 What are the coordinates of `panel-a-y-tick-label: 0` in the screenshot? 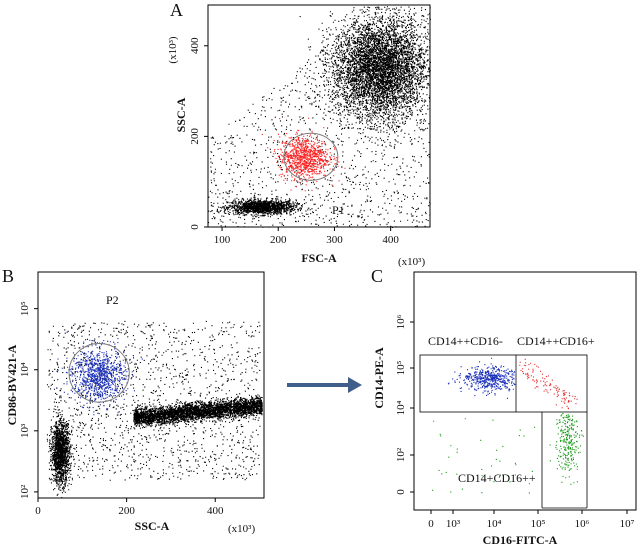 It's located at (195, 227).